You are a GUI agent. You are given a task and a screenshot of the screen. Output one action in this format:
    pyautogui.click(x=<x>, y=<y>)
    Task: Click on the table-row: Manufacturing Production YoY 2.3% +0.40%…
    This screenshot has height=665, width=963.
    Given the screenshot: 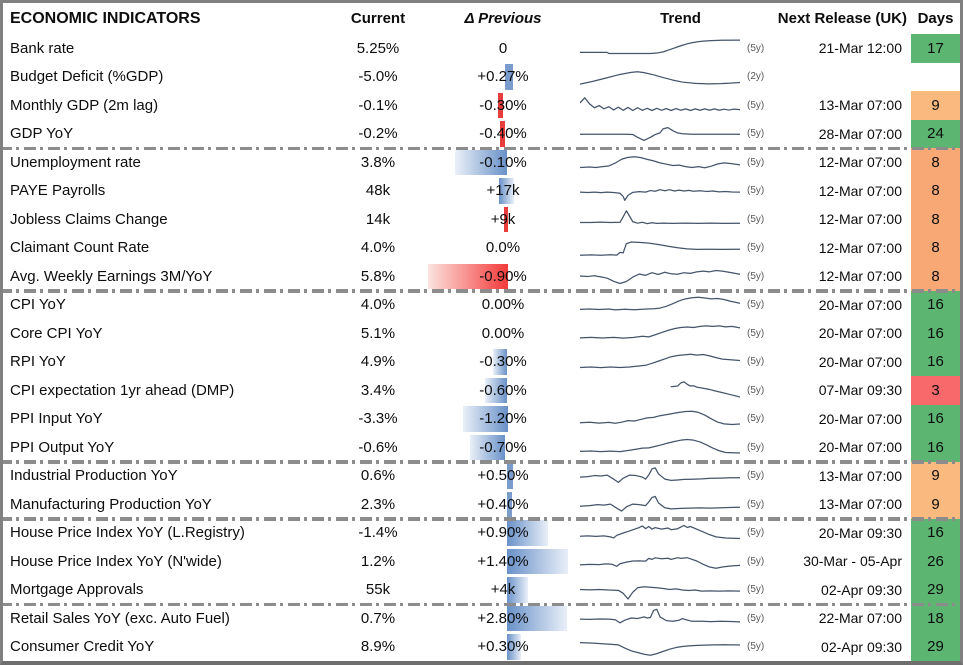 What is the action you would take?
    pyautogui.click(x=481, y=505)
    